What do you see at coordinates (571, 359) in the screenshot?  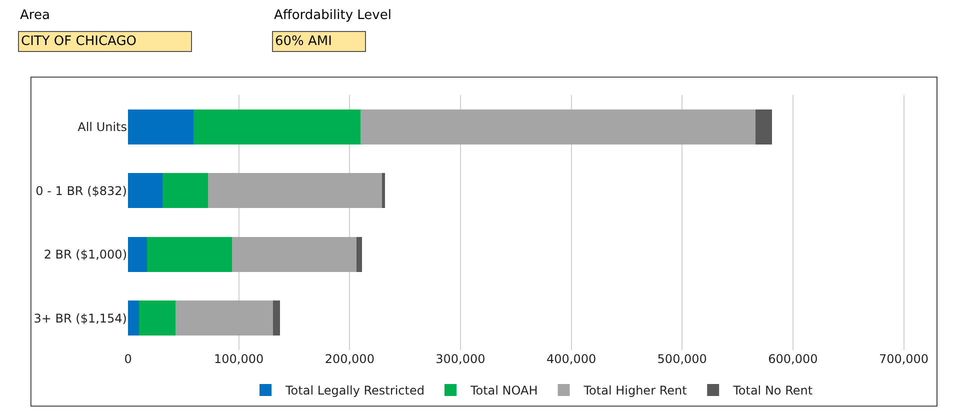 I see `x-tick-label: 400,000` at bounding box center [571, 359].